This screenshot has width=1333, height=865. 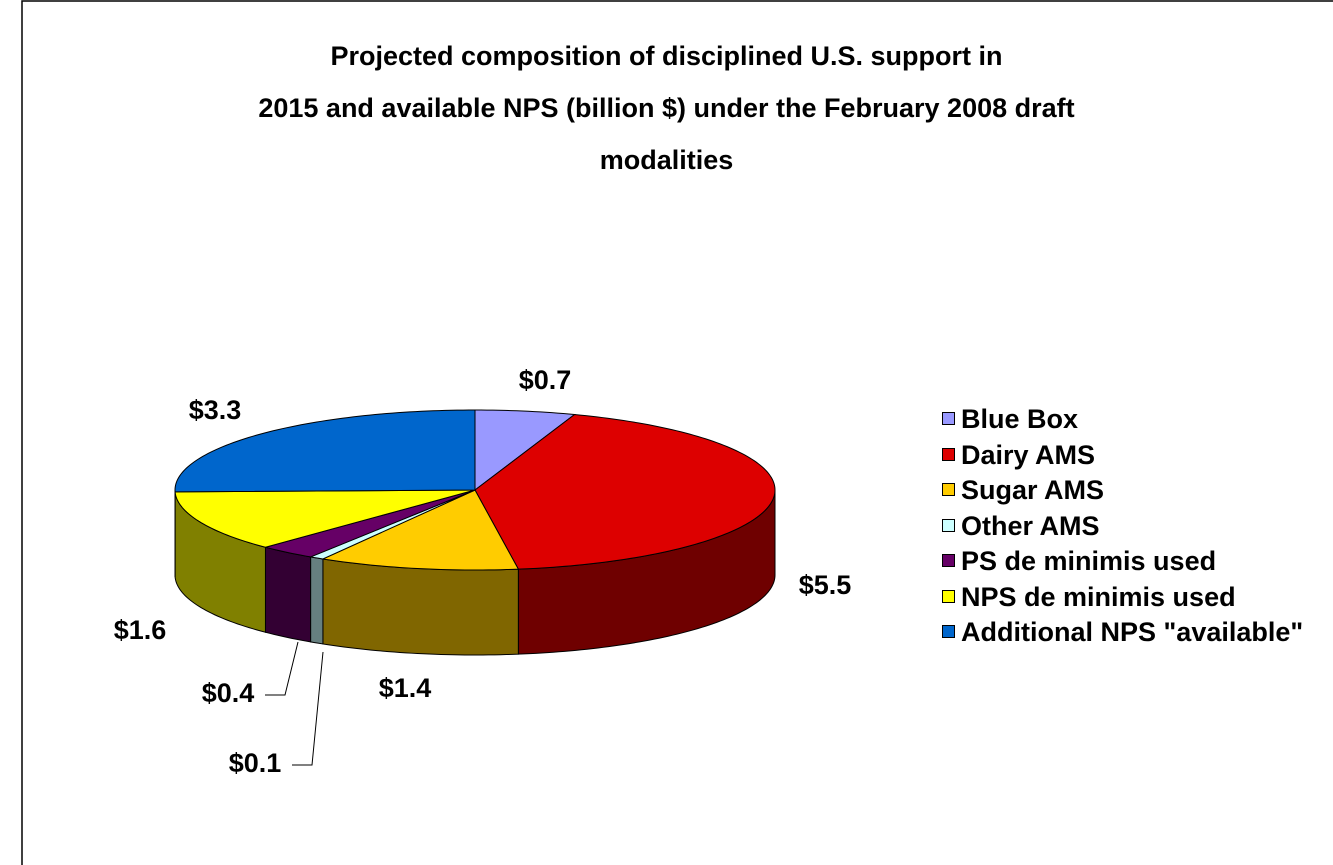 What do you see at coordinates (1137, 420) in the screenshot?
I see `legend-entry: Blue Box` at bounding box center [1137, 420].